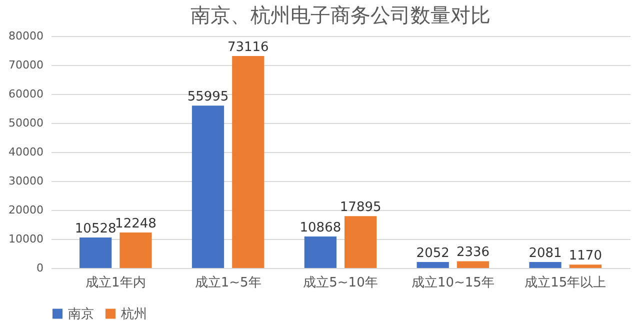  What do you see at coordinates (26, 36) in the screenshot?
I see `y-tick-label: 80000` at bounding box center [26, 36].